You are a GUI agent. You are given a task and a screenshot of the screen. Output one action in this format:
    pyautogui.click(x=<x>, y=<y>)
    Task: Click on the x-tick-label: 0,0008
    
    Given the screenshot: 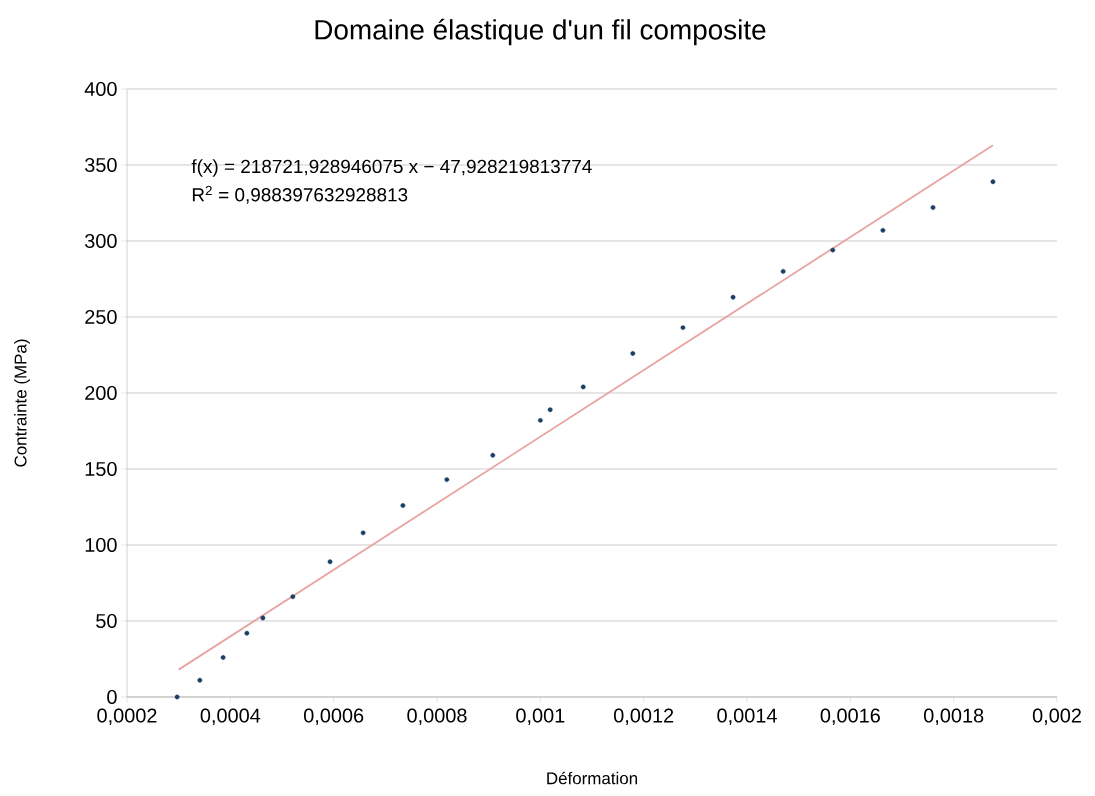 What is the action you would take?
    pyautogui.click(x=437, y=716)
    